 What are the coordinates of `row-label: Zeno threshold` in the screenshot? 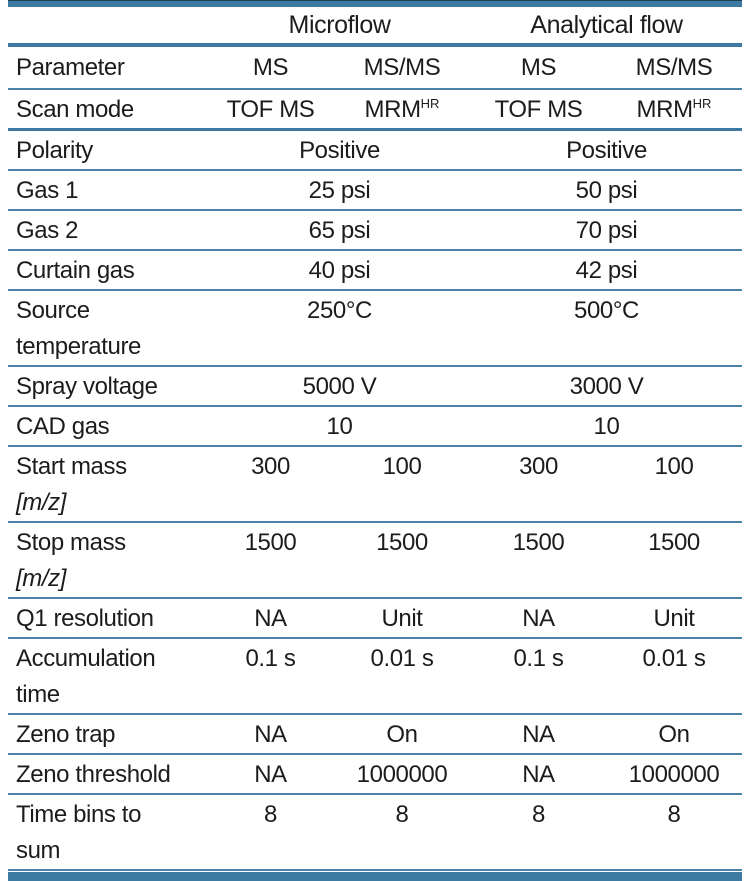 It's located at (93, 774).